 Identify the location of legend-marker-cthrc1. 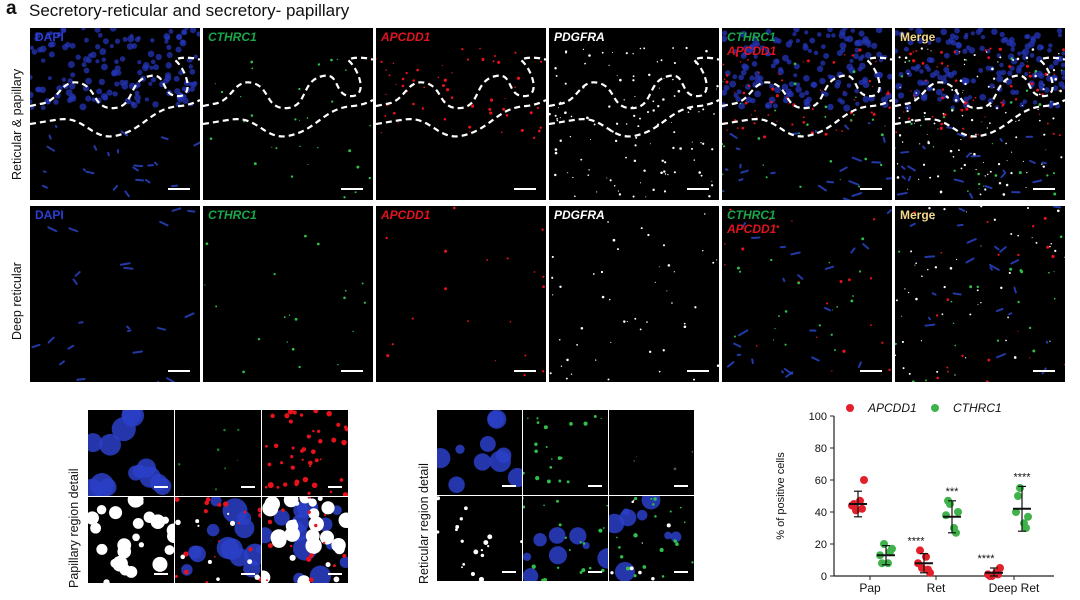
(935, 408).